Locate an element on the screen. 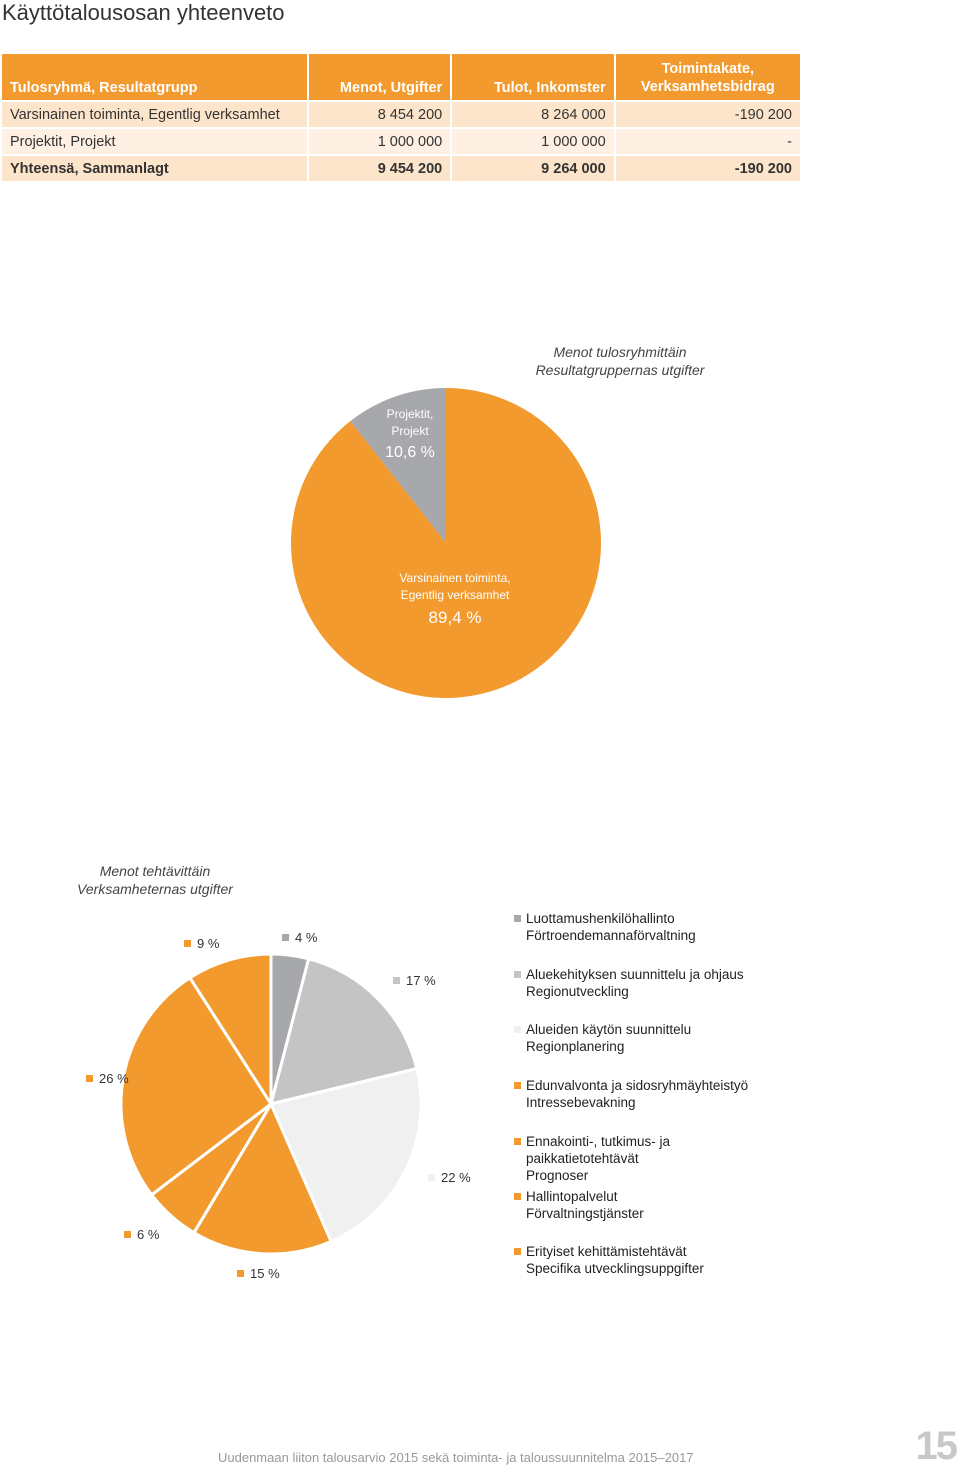  label-value: 89,4 % is located at coordinates (455, 617).